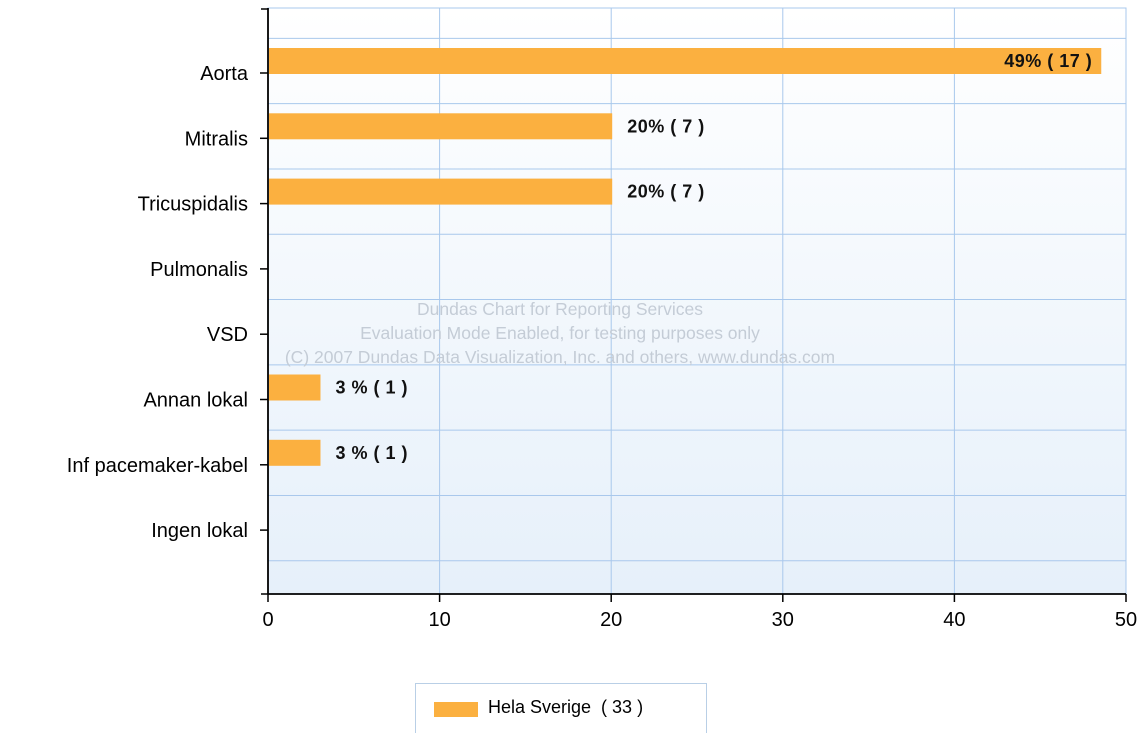 This screenshot has height=733, width=1142. What do you see at coordinates (193, 205) in the screenshot?
I see `category-label: Tricuspidalis` at bounding box center [193, 205].